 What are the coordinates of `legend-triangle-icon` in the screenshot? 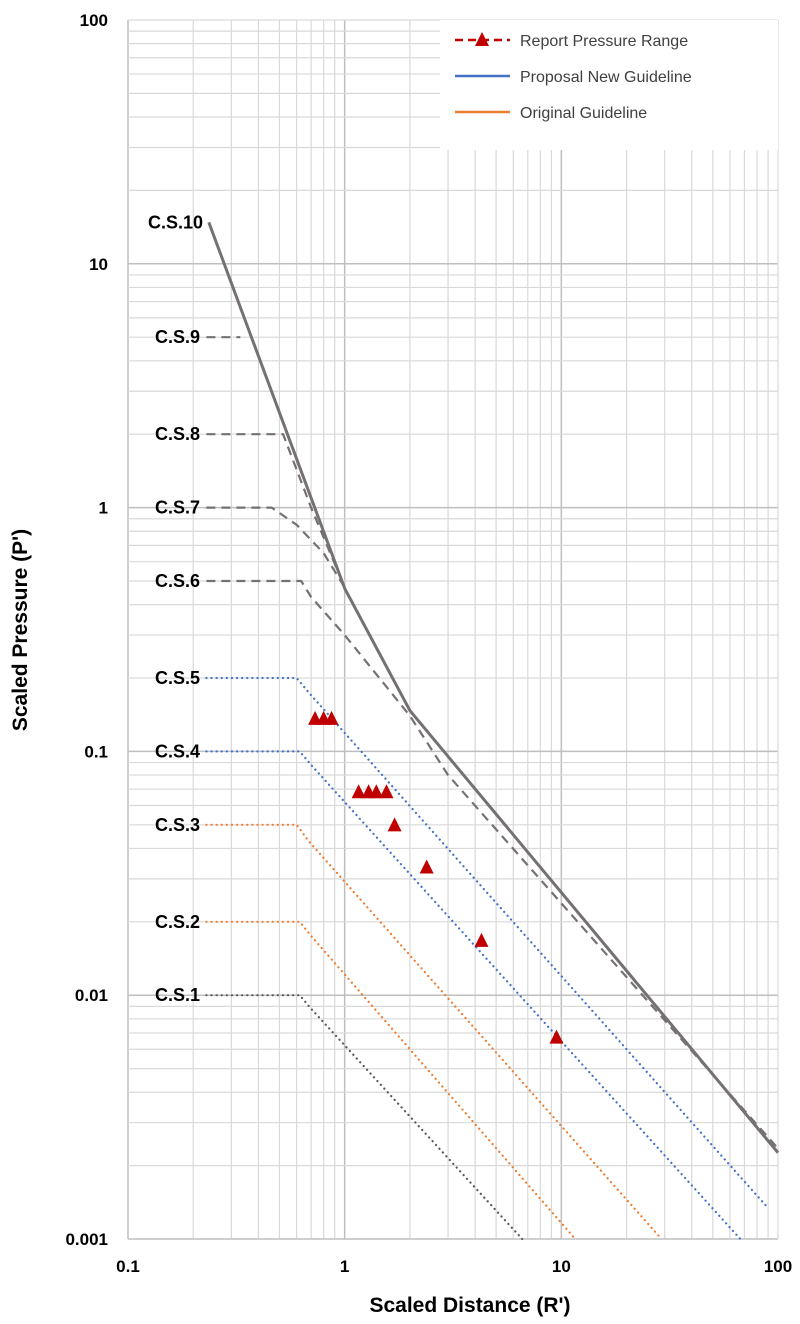 It's located at (482, 39).